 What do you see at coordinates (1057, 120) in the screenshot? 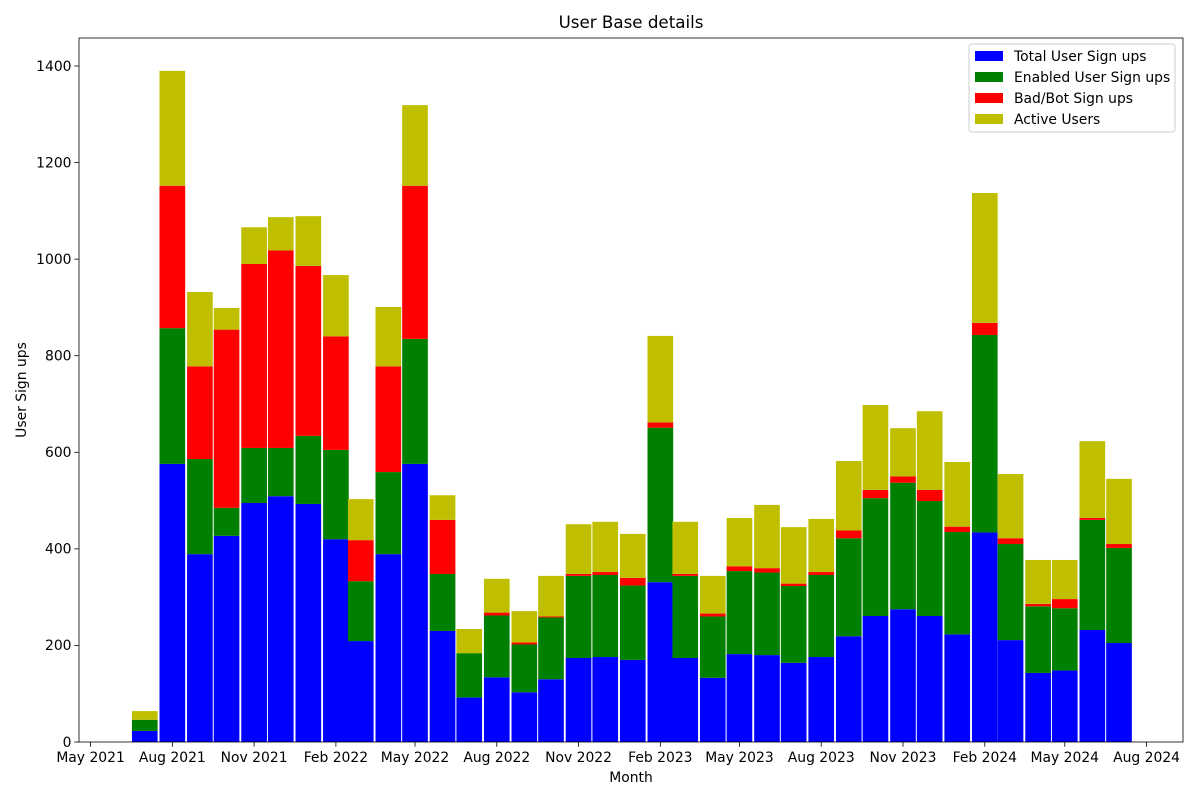
I see `legend-label: Active Users` at bounding box center [1057, 120].